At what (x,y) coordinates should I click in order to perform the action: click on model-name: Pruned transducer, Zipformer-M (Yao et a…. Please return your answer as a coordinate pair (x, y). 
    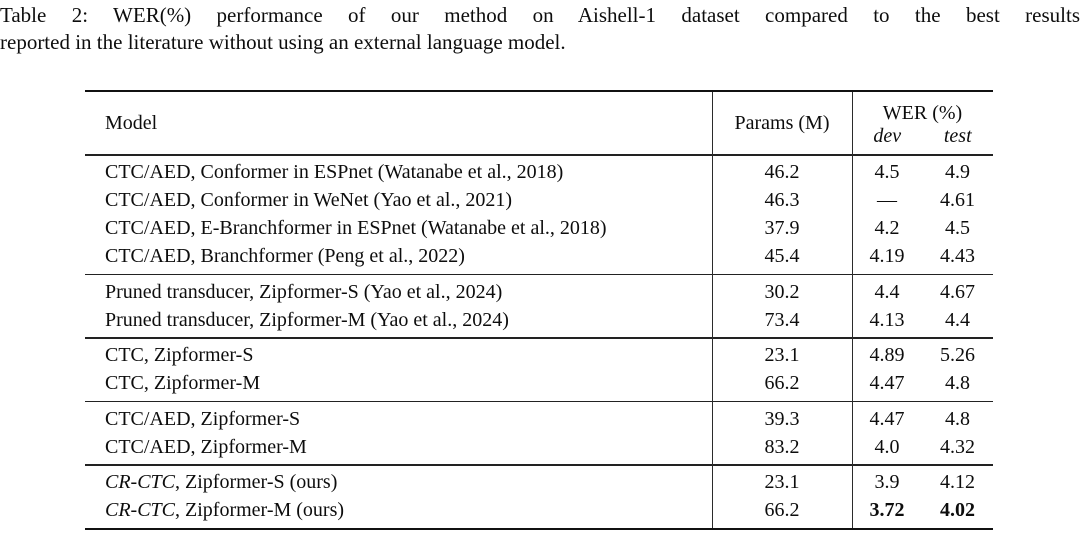
    Looking at the image, I should click on (307, 319).